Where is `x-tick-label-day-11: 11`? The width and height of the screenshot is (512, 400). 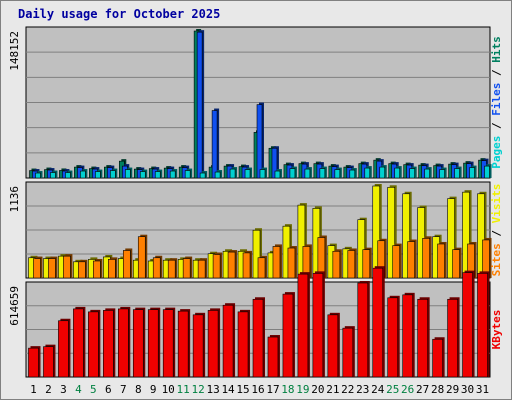
x-tick-label-day-11: 11 is located at coordinates (183, 389).